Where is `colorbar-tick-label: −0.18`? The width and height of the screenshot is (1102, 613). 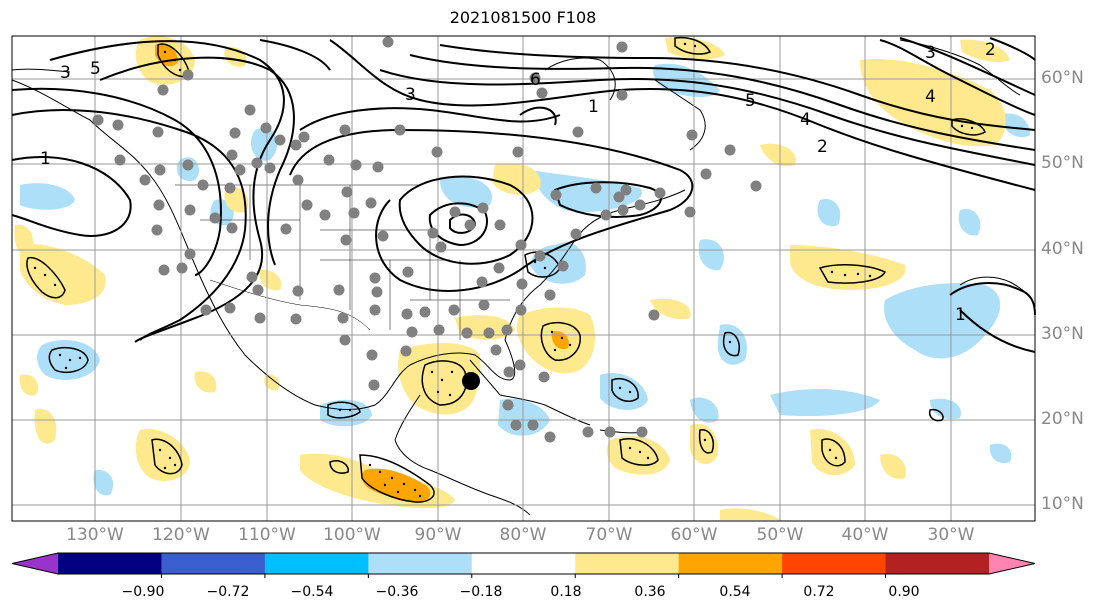
colorbar-tick-label: −0.18 is located at coordinates (481, 592).